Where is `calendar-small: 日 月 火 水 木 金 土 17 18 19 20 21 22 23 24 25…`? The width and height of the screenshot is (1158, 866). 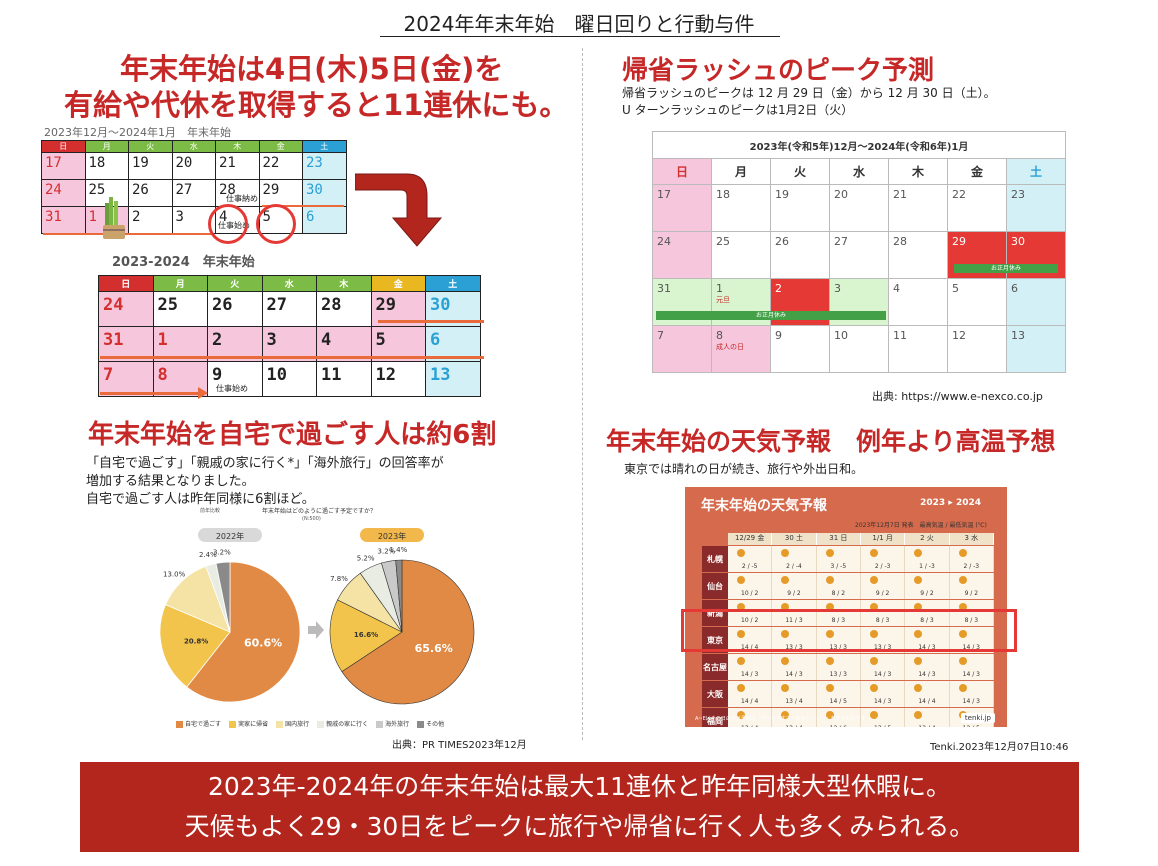
calendar-small: 日 月 火 水 木 金 土 17 18 19 20 21 22 23 24 25… is located at coordinates (194, 187).